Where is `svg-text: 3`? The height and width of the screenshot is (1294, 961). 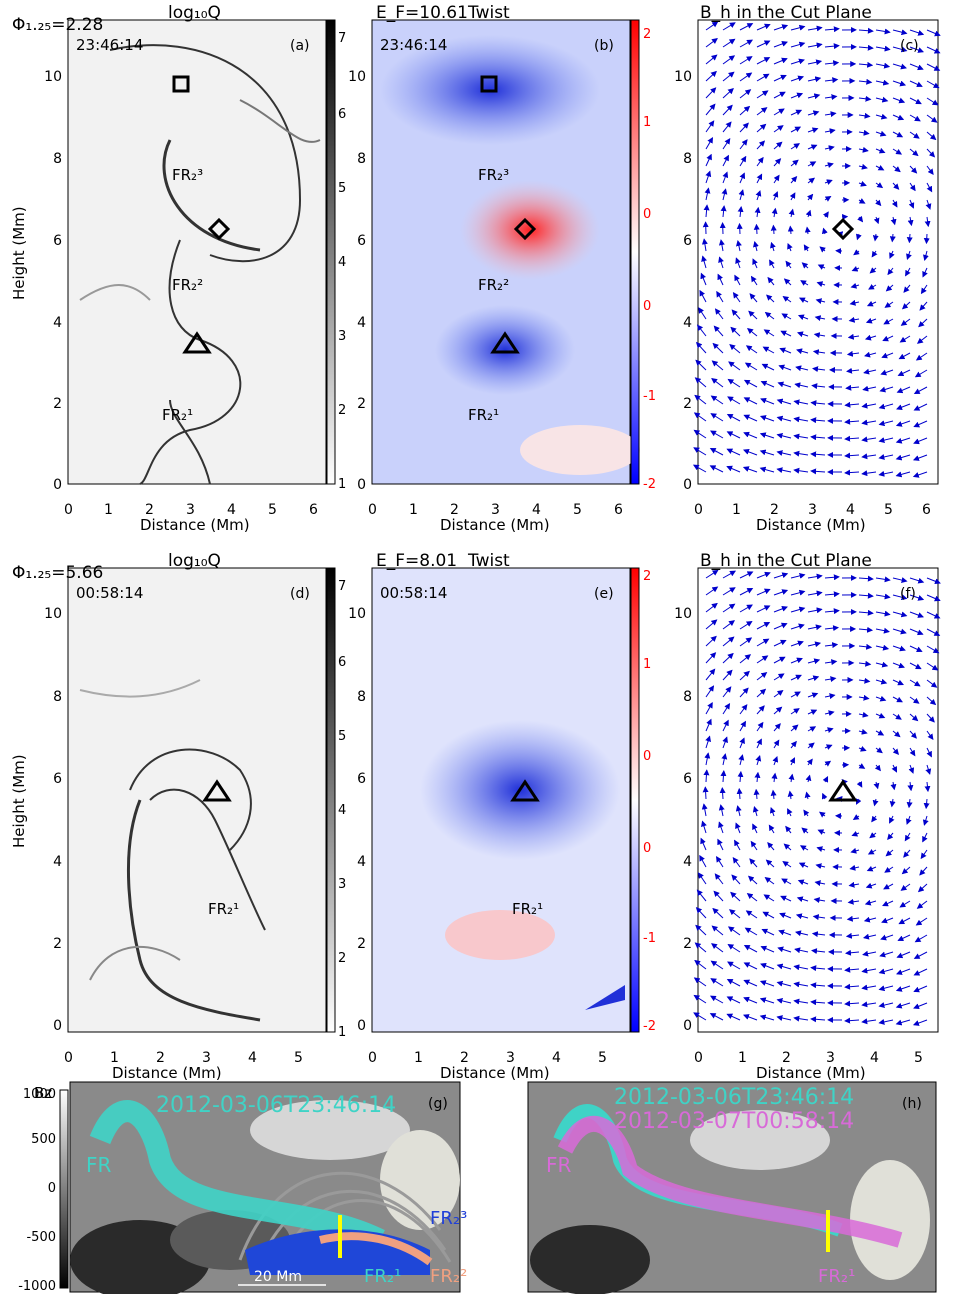
svg-text: 3 is located at coordinates (510, 1058).